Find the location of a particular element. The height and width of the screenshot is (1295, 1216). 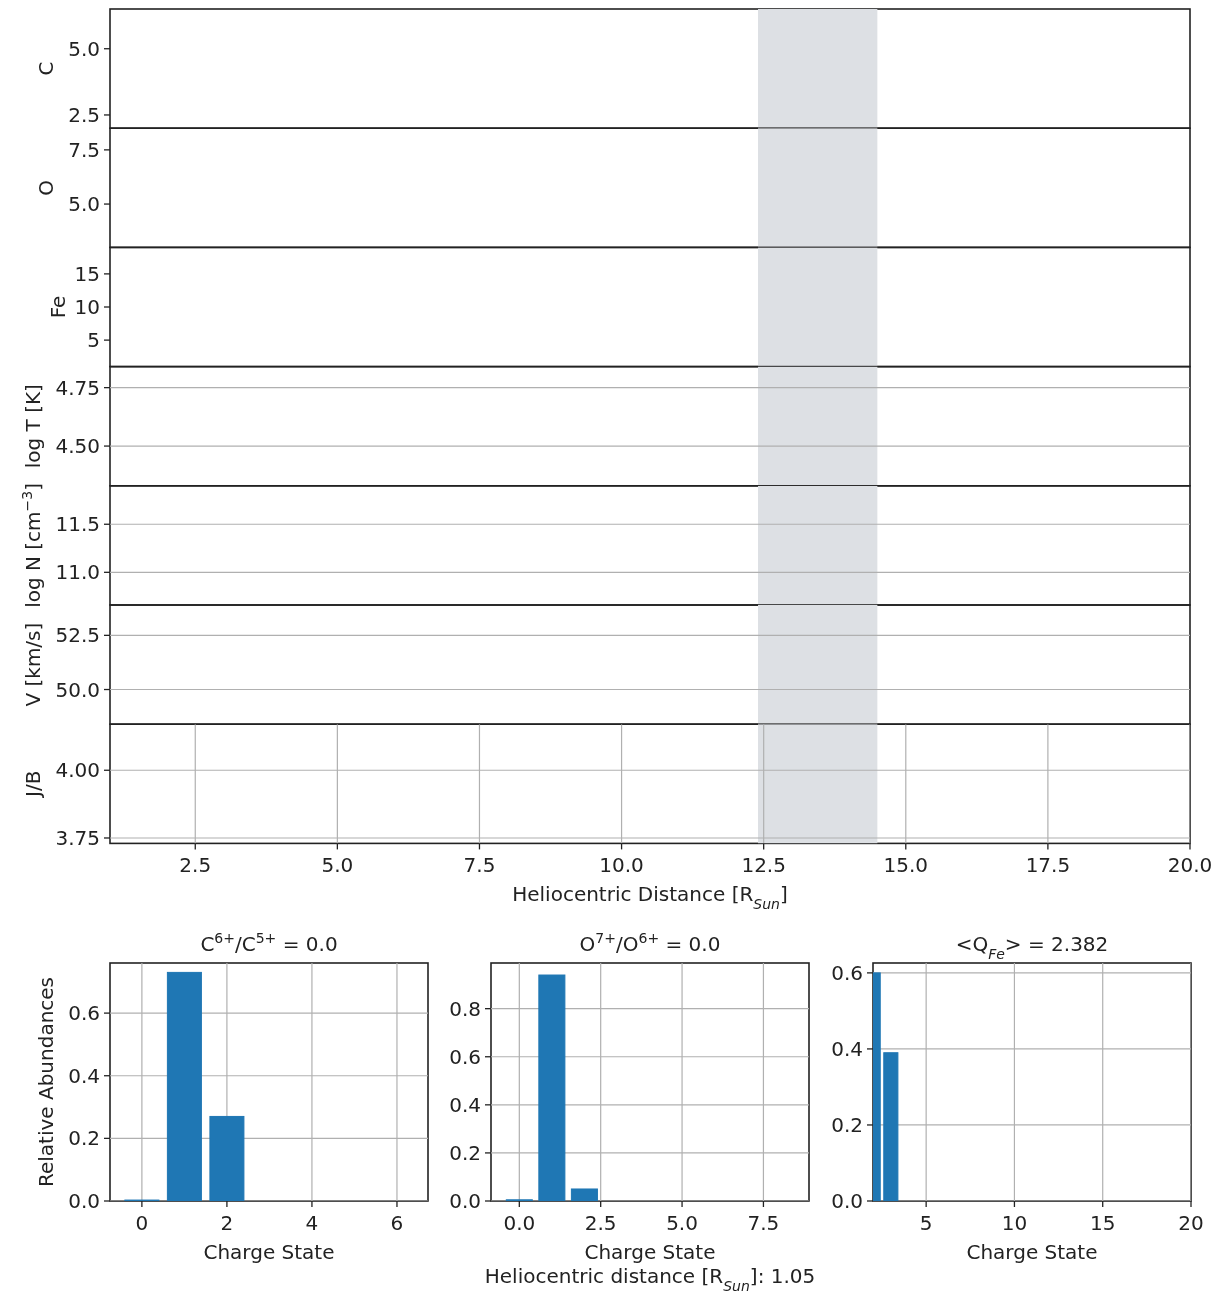

y-axis-title: Relative Abundances is located at coordinates (45, 1082).